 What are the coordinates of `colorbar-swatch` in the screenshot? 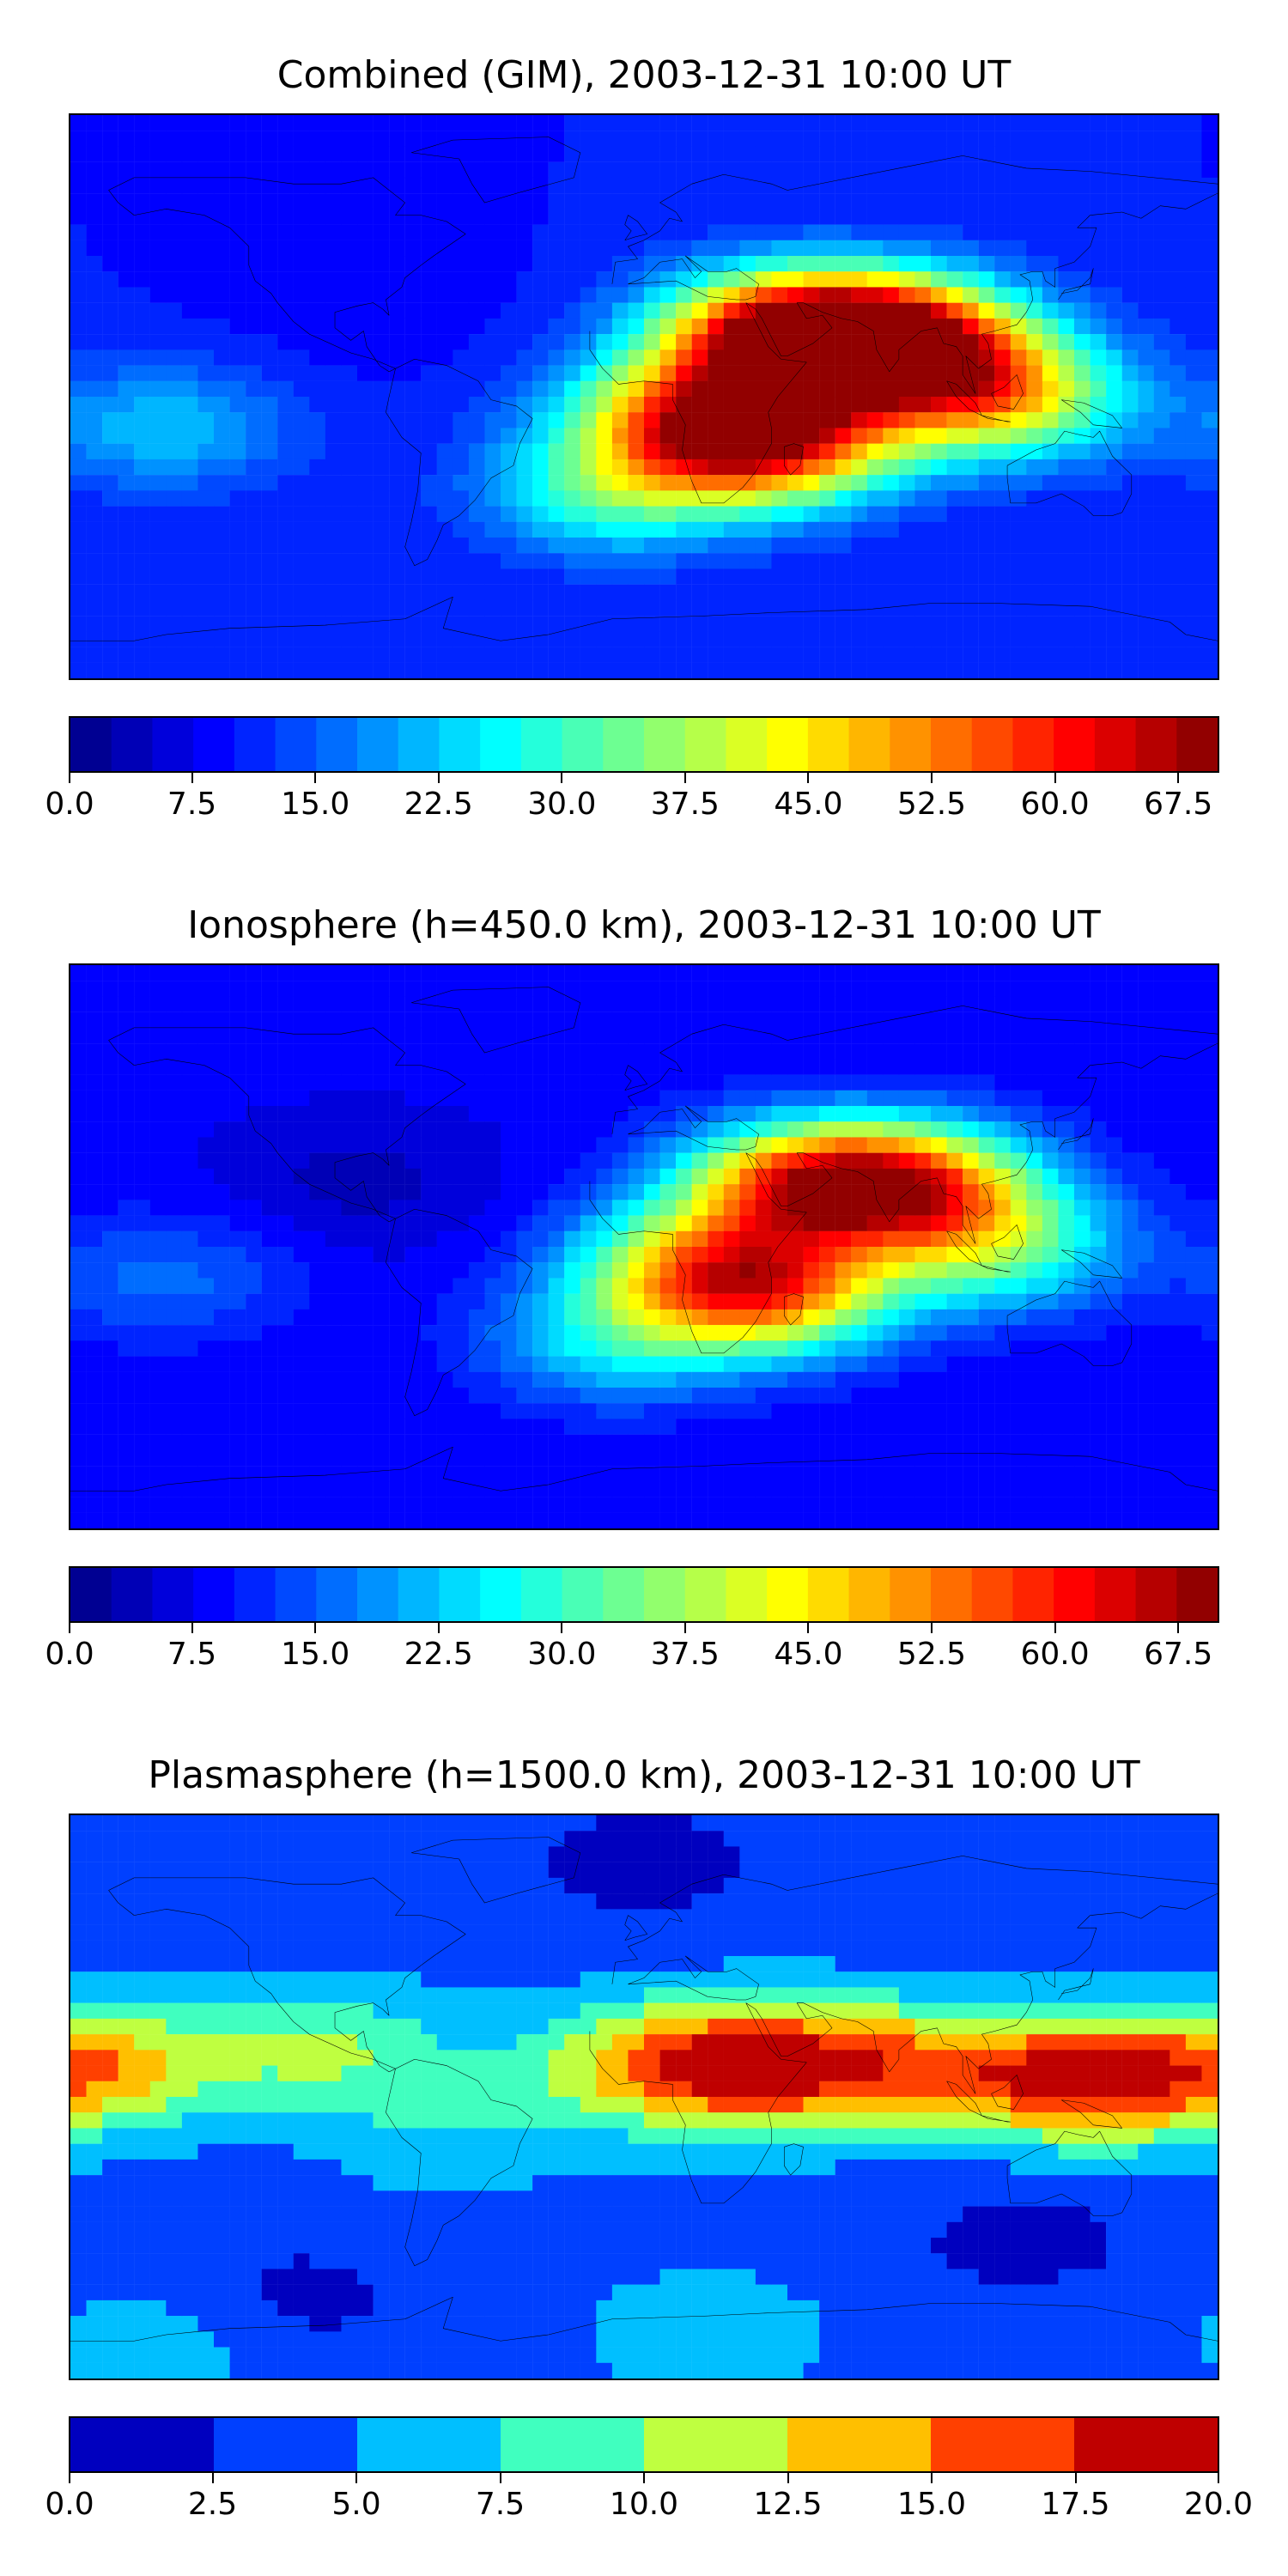 It's located at (214, 744).